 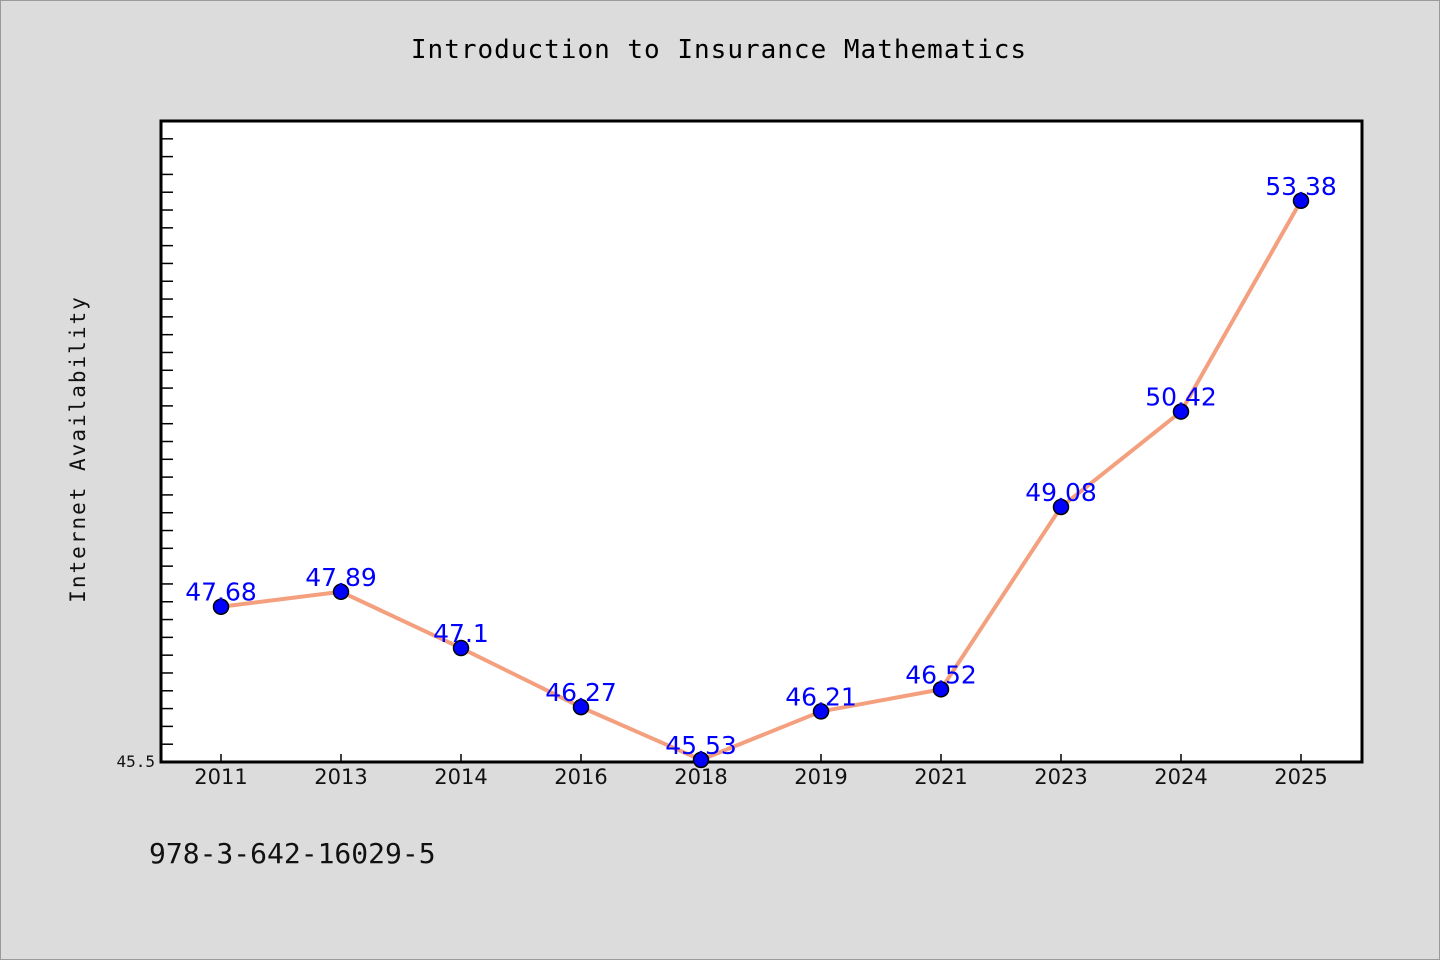 I want to click on x-axis-tick-label: 2011, so click(x=220, y=777).